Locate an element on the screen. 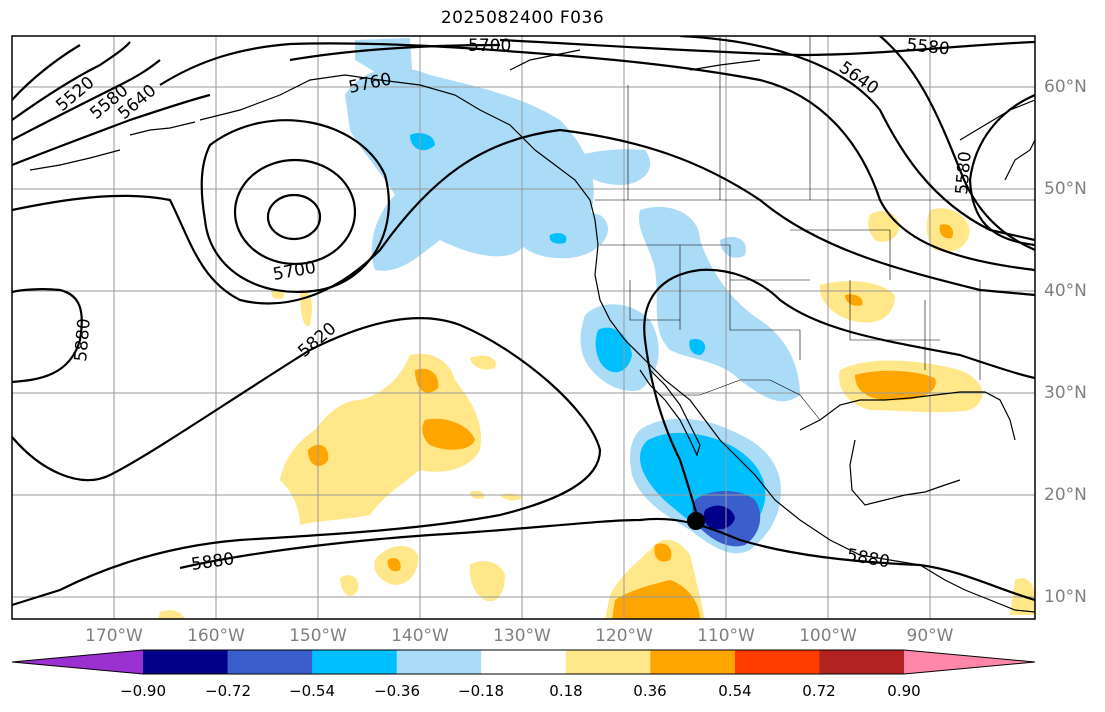 Image resolution: width=1105 pixels, height=712 pixels. lat-label: 40°N is located at coordinates (1065, 291).